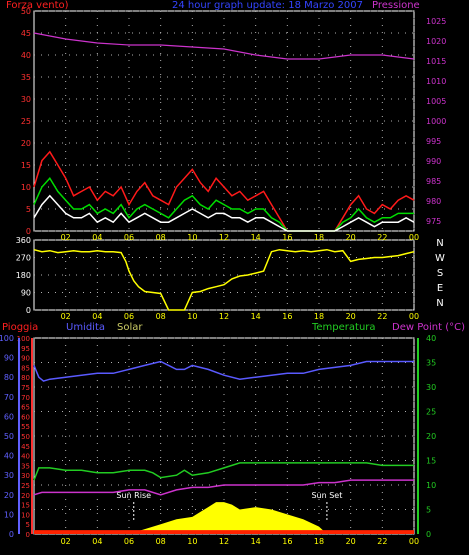 The width and height of the screenshot is (469, 555). Describe the element at coordinates (25, 378) in the screenshot. I see `rain-y-tick-label: 80` at that location.